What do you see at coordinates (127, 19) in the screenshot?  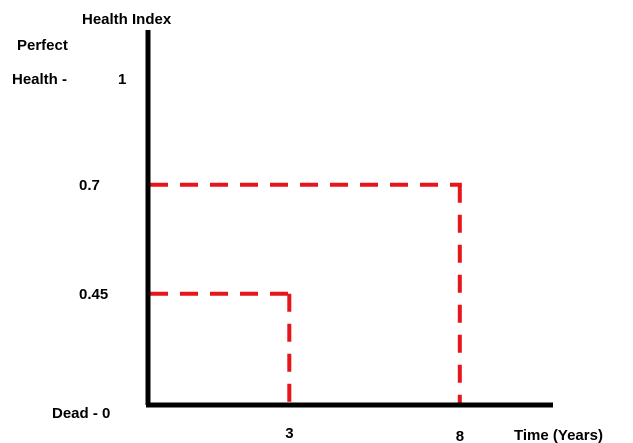 I see `y-axis-title: Health Index` at bounding box center [127, 19].